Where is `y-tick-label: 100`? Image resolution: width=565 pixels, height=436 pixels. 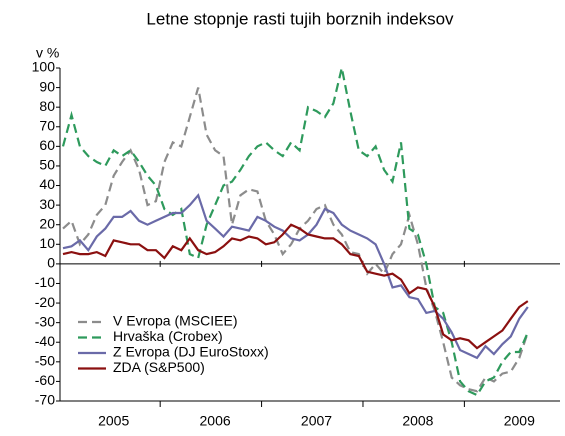
y-tick-label: 100 is located at coordinates (44, 67).